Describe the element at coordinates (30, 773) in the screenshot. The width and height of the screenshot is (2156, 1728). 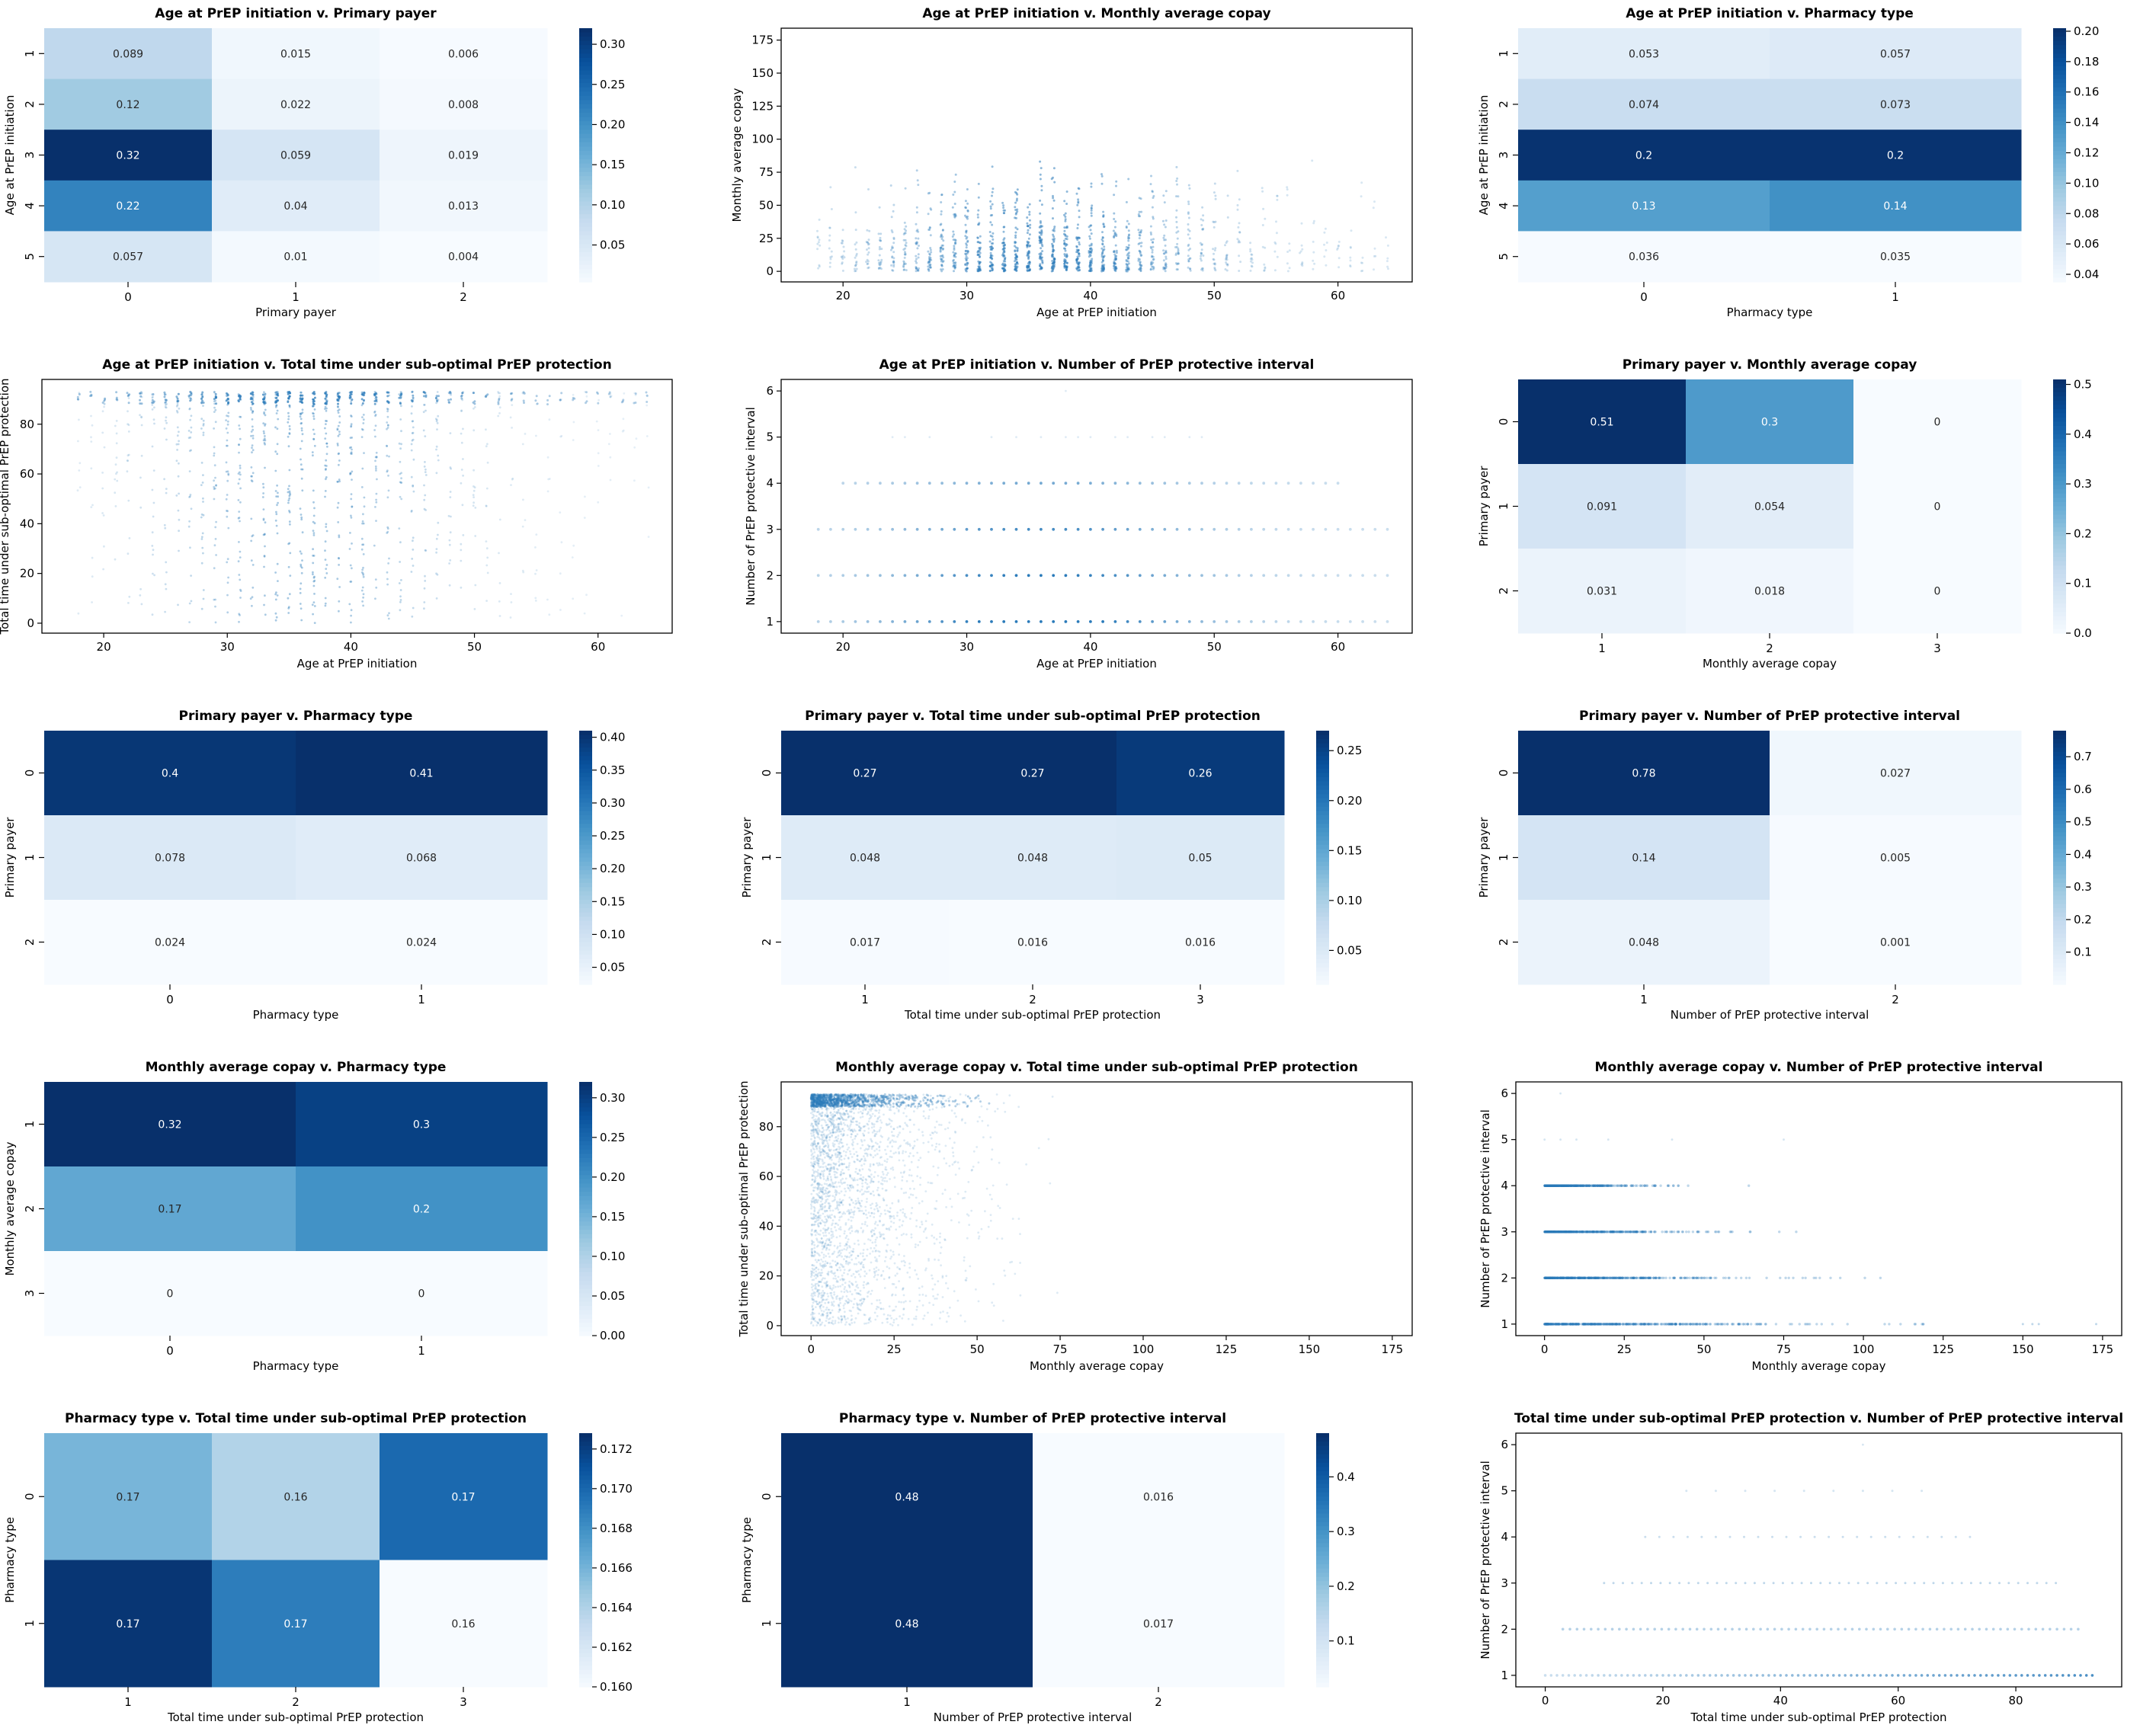
I see `y-tick-label: 0` at that location.